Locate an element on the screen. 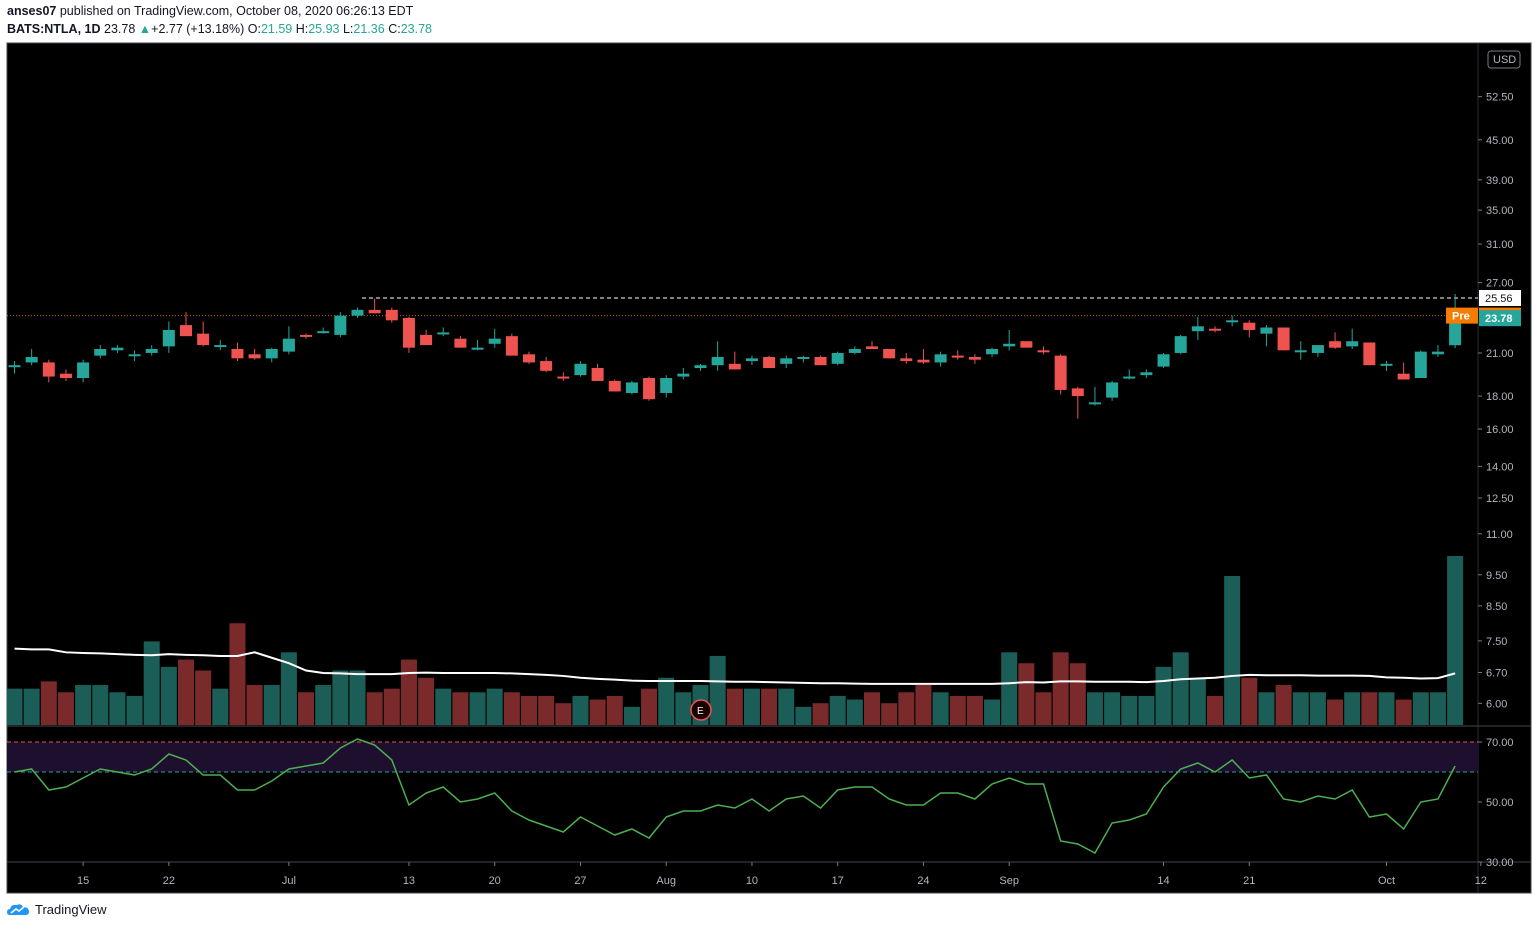  price-tick-label: 39.00 is located at coordinates (1500, 181).